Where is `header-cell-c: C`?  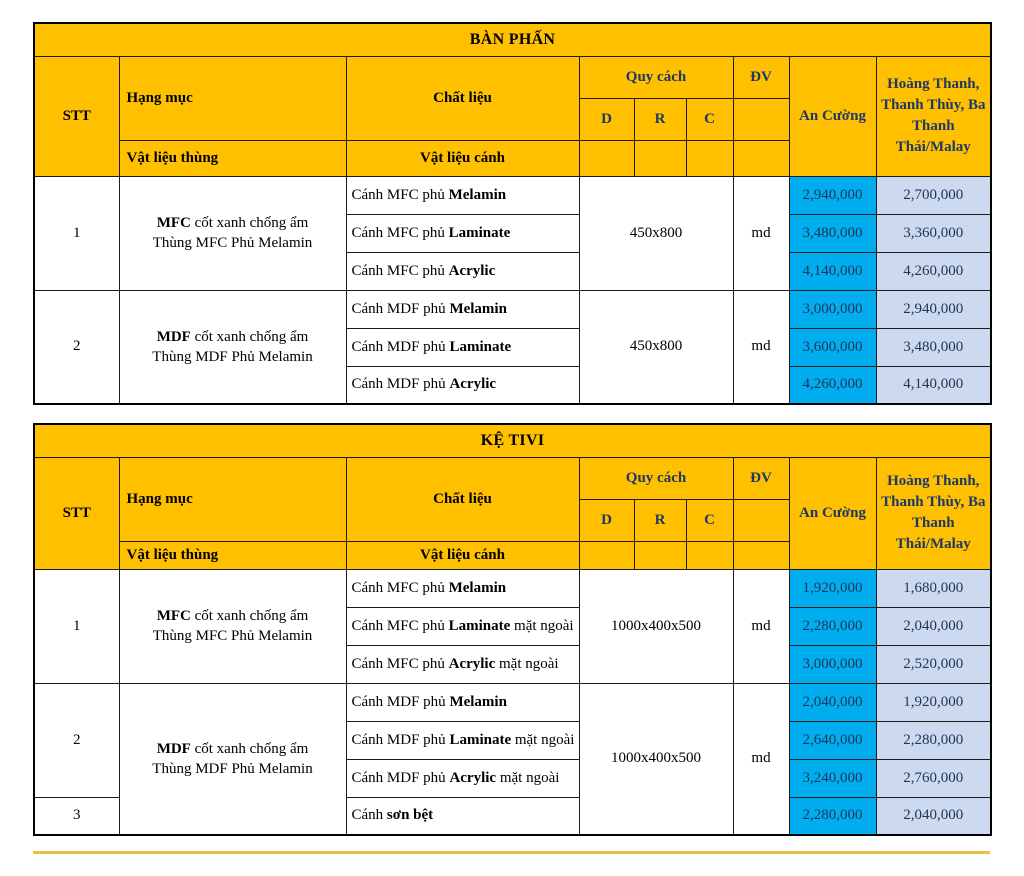 header-cell-c: C is located at coordinates (709, 520).